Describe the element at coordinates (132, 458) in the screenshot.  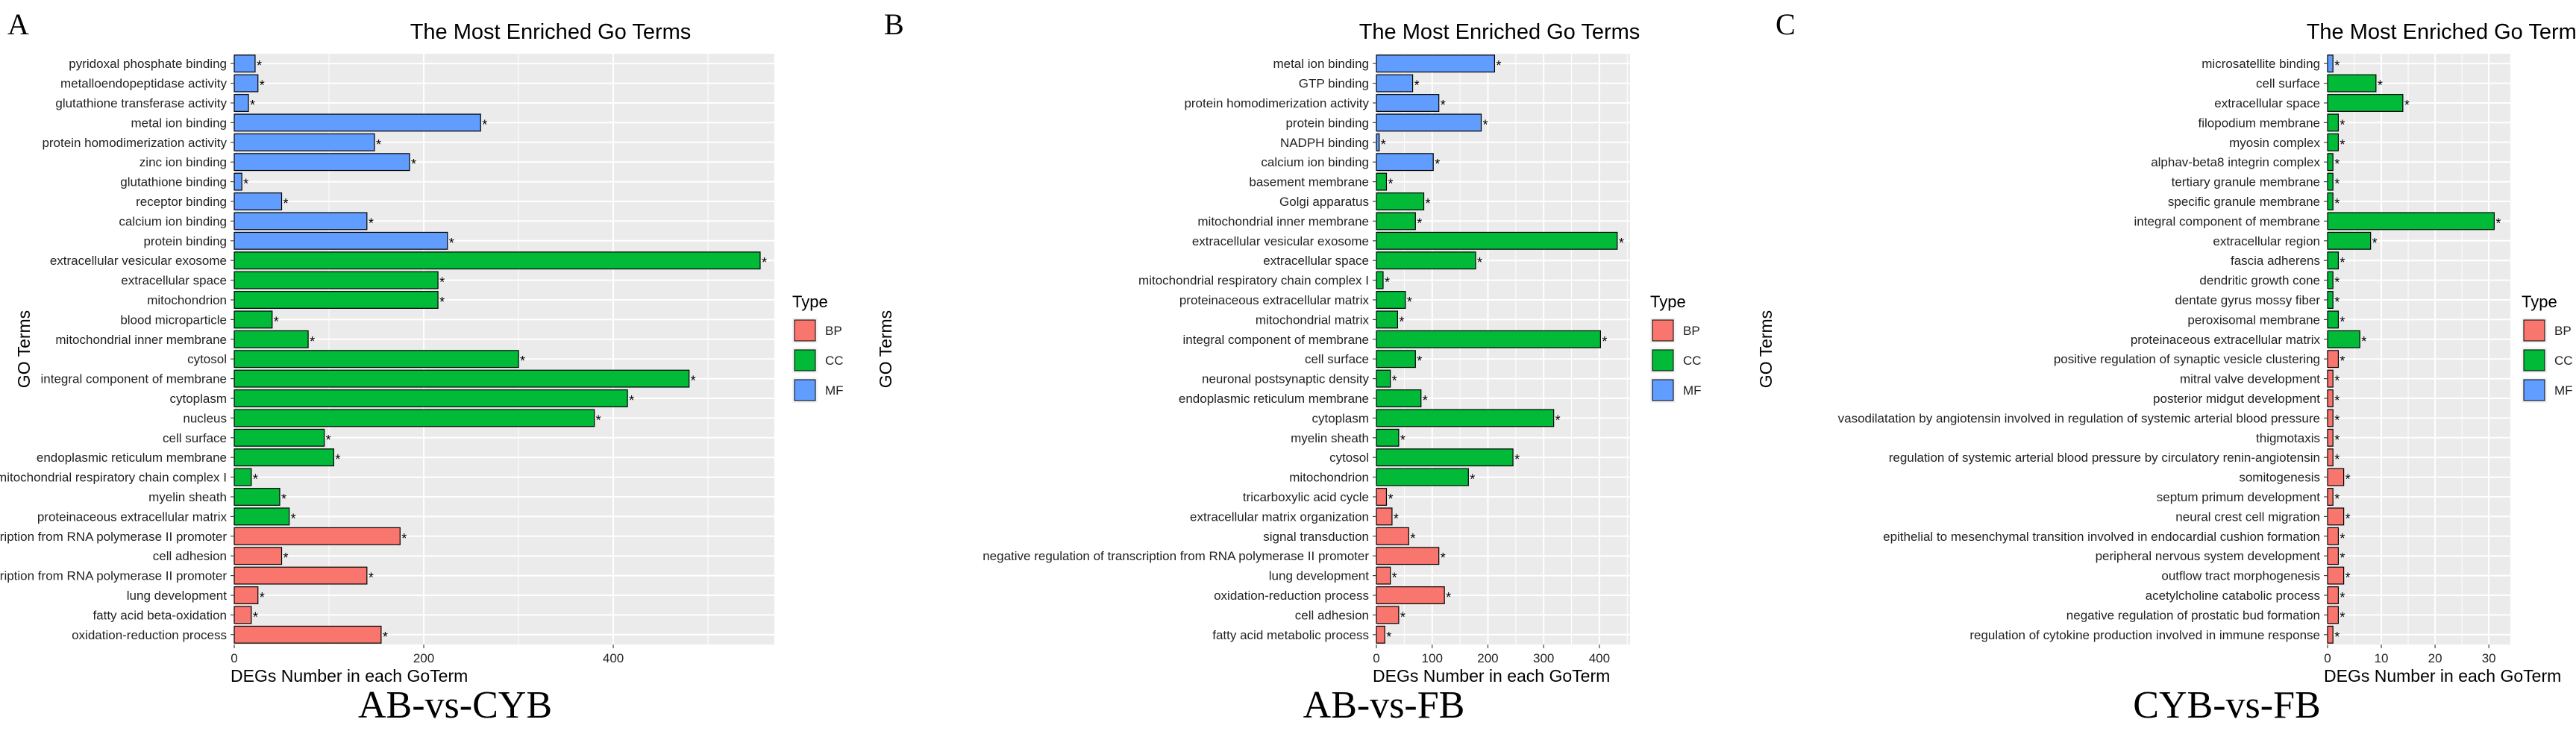
I see `category-label: endoplasmic reticulum membrane` at that location.